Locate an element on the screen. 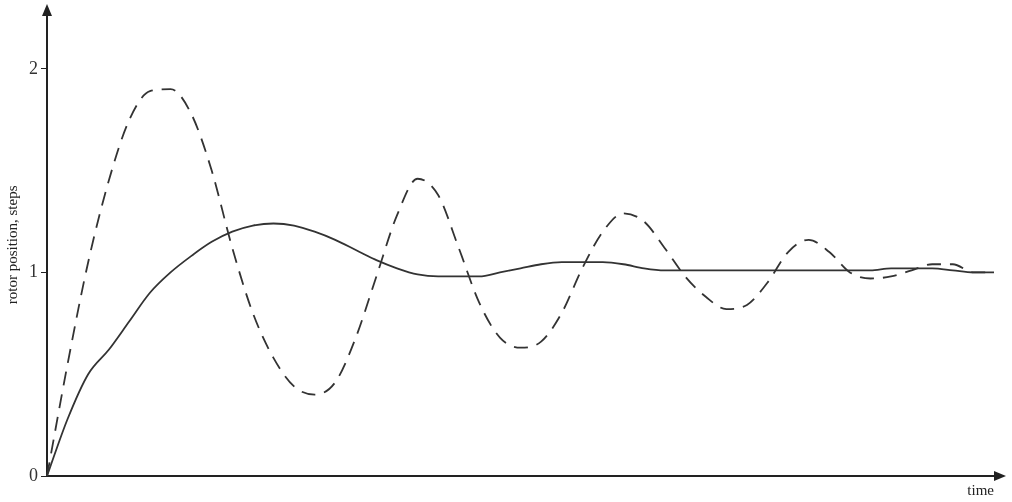  x-axis-title: time is located at coordinates (981, 489).